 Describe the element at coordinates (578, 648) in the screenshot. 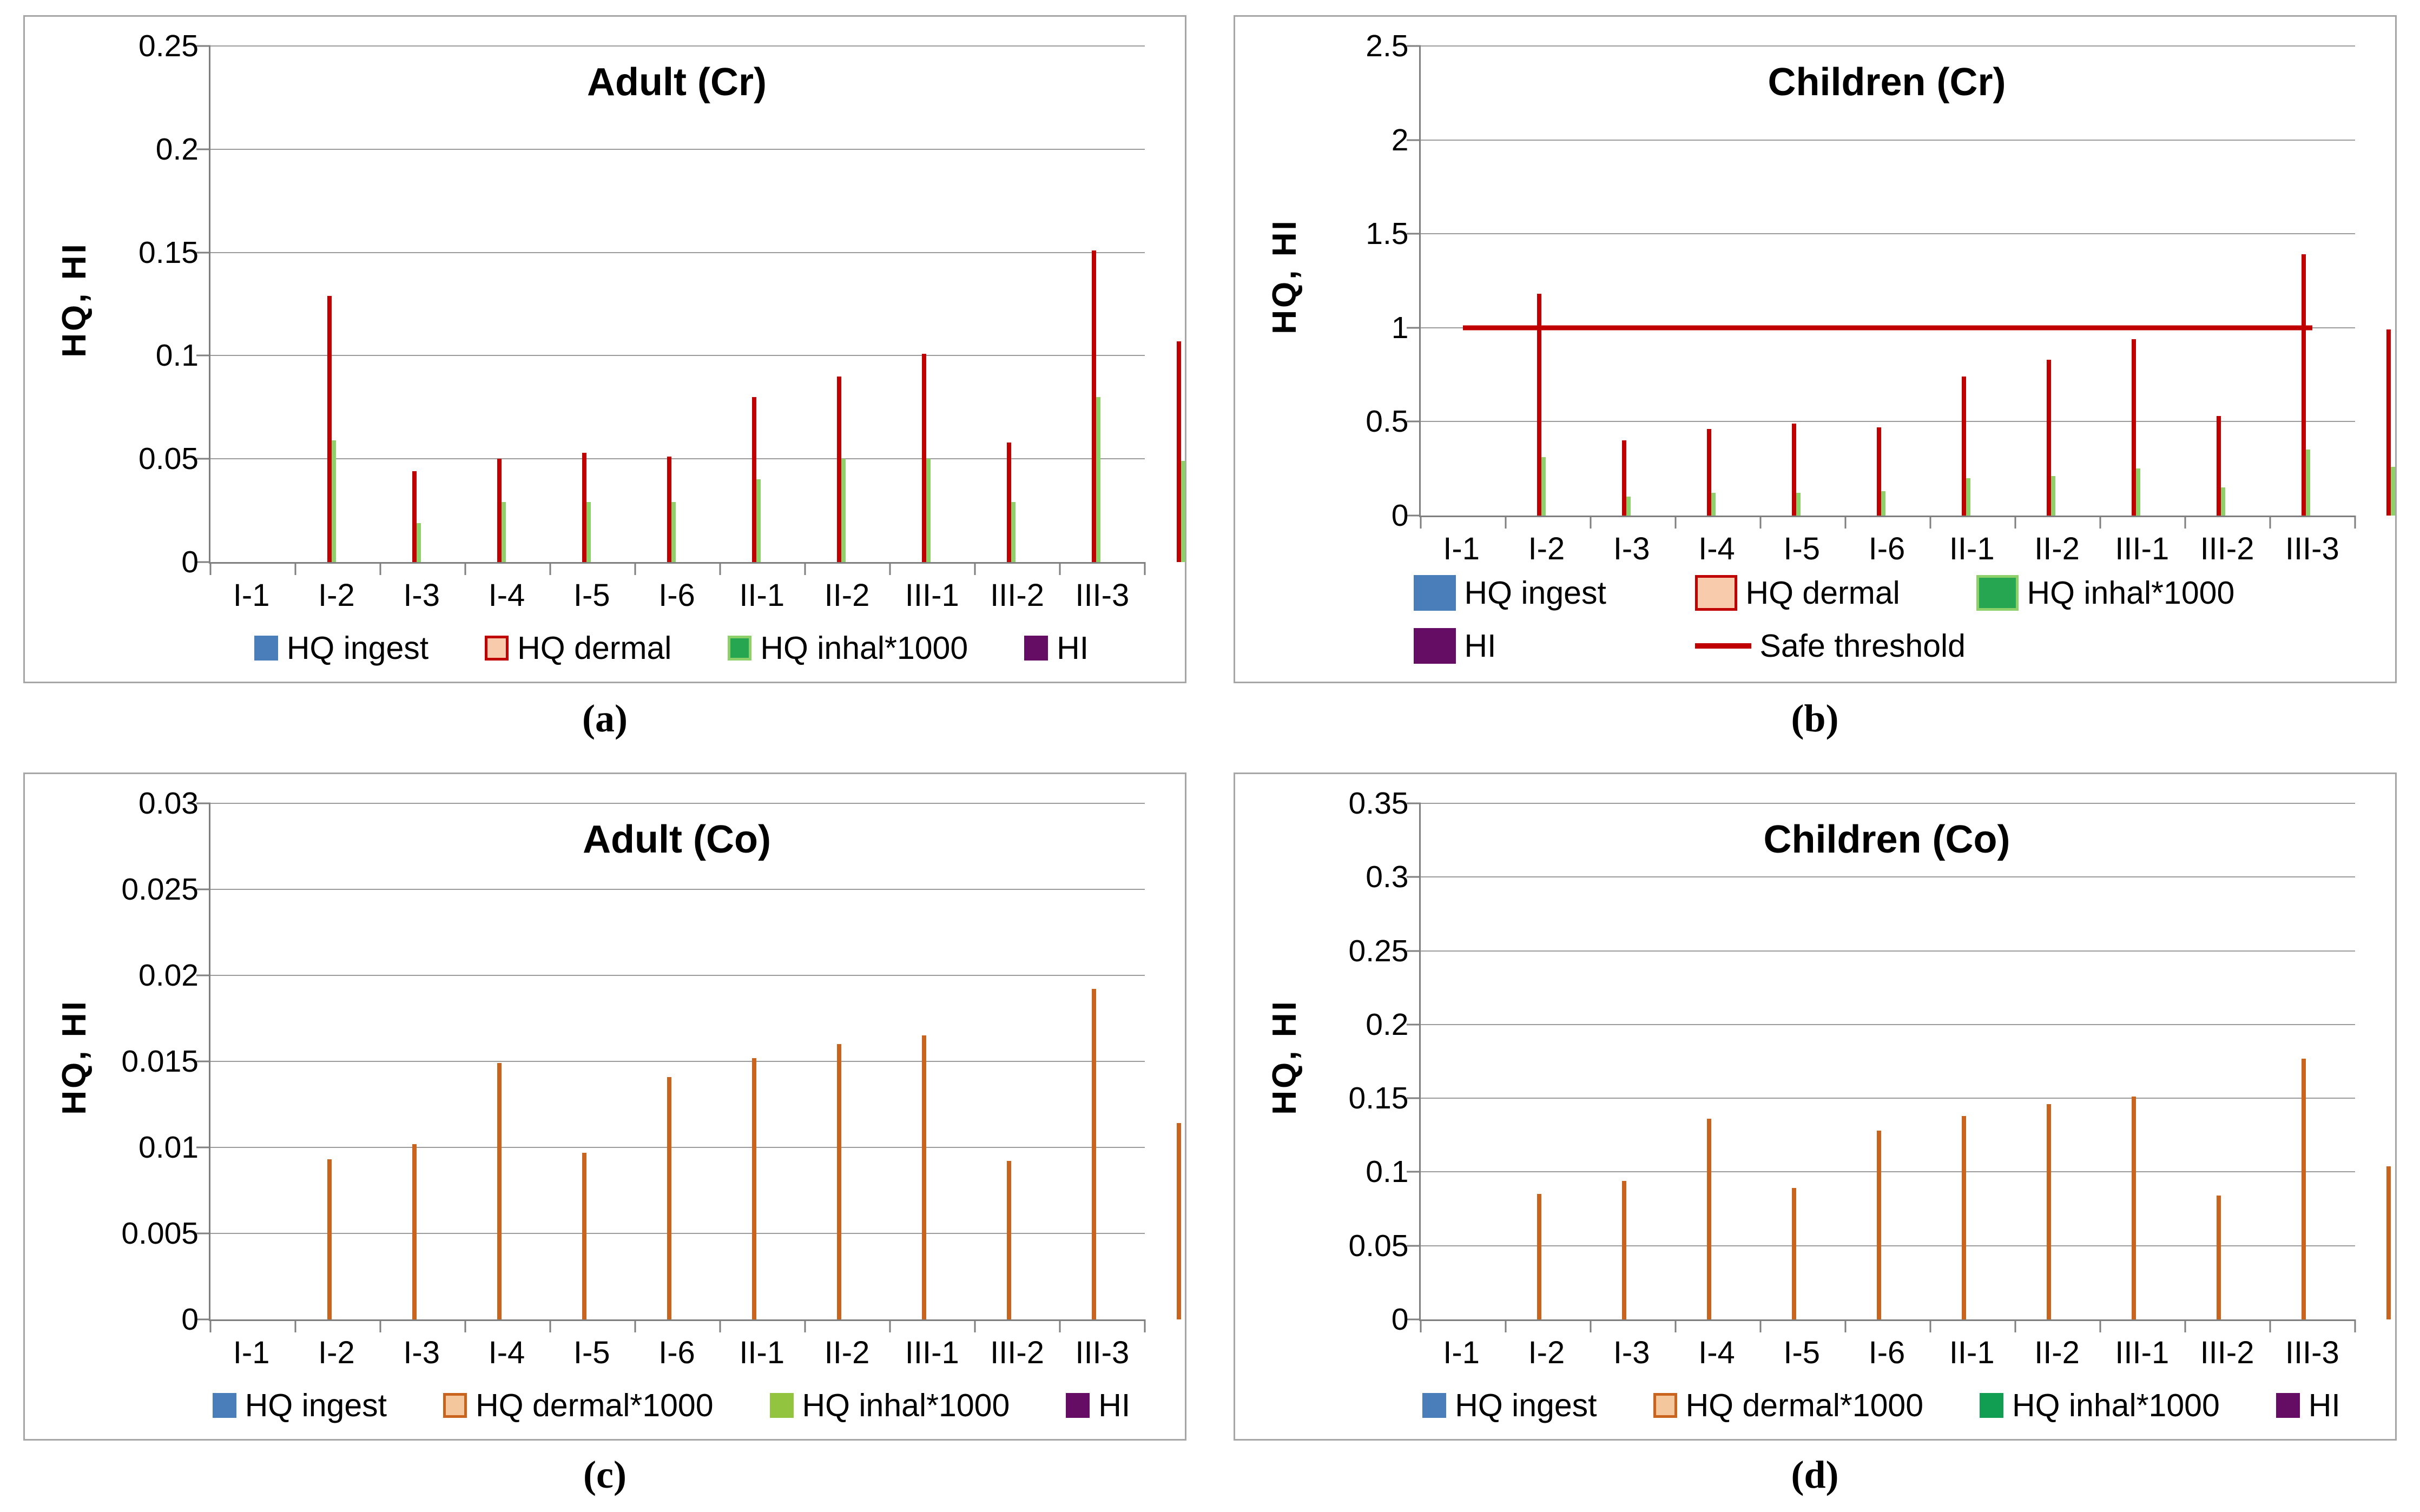

I see `legend-entry-hq-dermal: HQ dermal` at that location.